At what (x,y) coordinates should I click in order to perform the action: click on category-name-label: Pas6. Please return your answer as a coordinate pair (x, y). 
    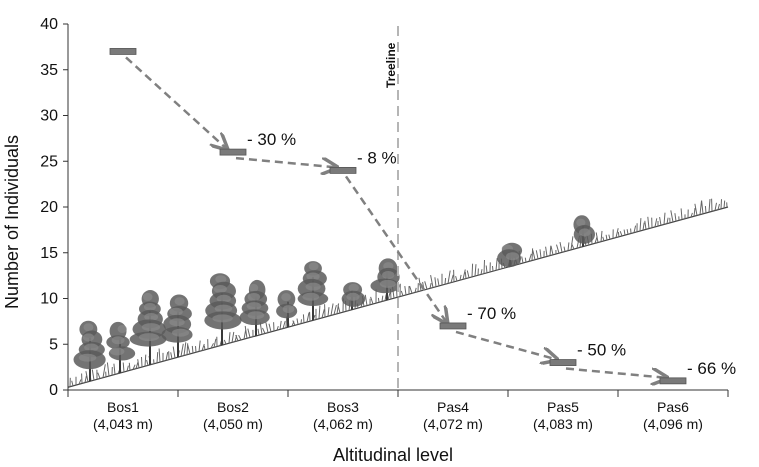
    Looking at the image, I should click on (673, 407).